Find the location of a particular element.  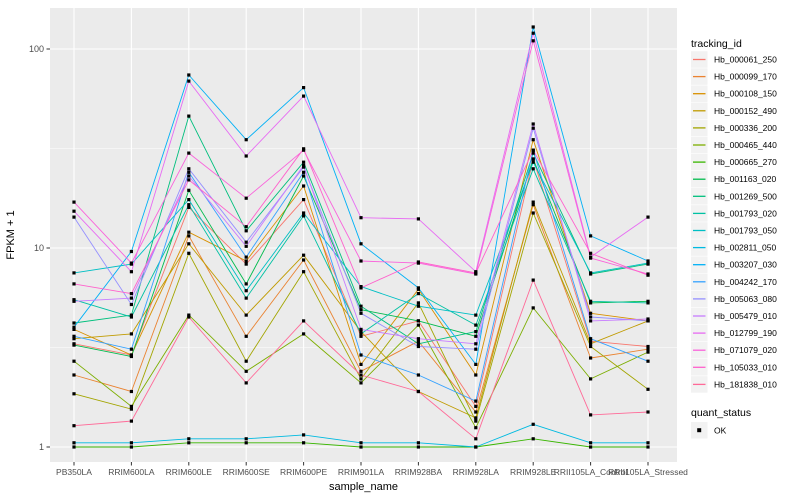

legend-key-point is located at coordinates (699, 430).